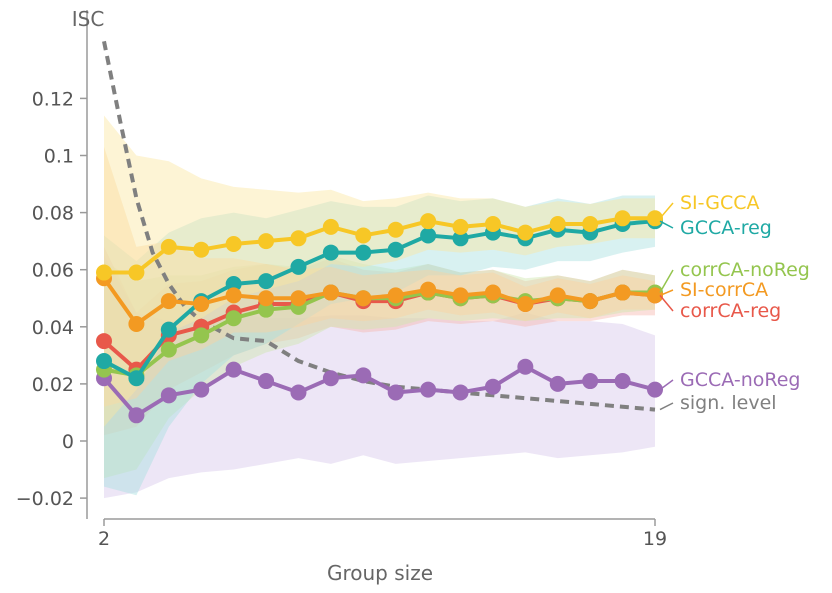 The width and height of the screenshot is (832, 593). I want to click on legend-label-corrca-reg: corrCA-reg, so click(730, 311).